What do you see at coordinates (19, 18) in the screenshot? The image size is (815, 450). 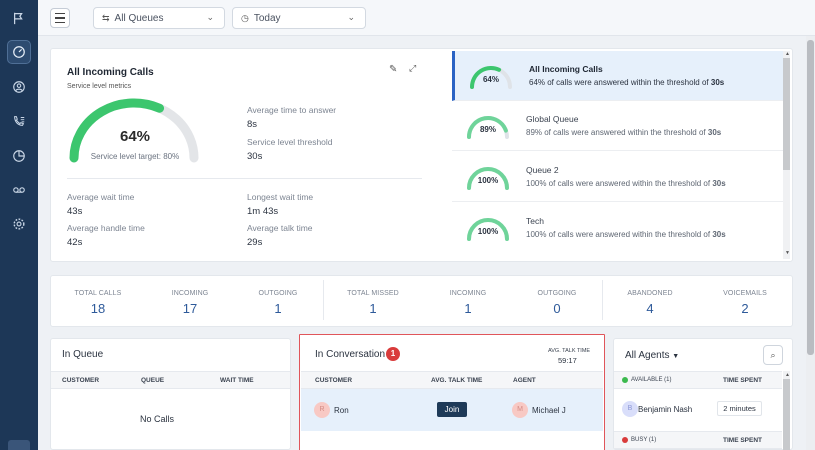 I see `flag-icon` at bounding box center [19, 18].